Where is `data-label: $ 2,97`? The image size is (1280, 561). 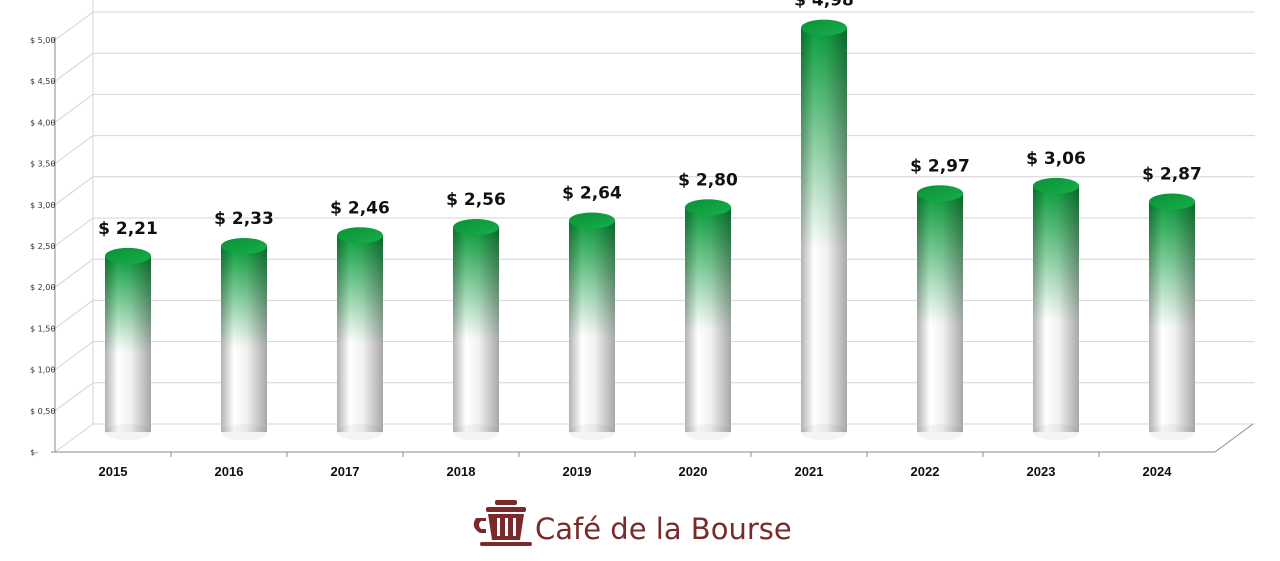 data-label: $ 2,97 is located at coordinates (940, 166).